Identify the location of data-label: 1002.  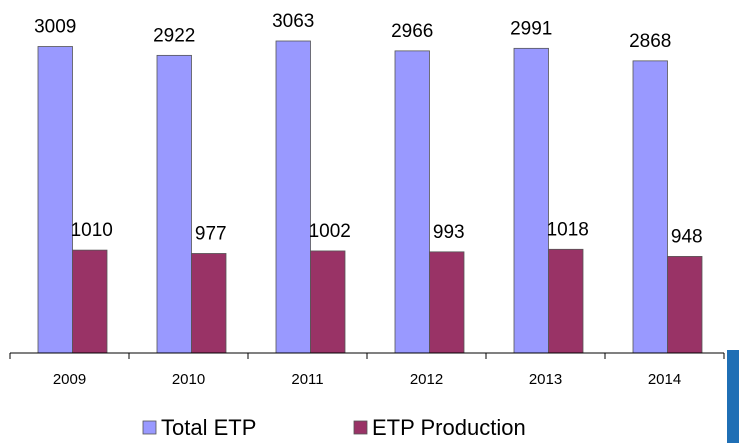
(330, 231).